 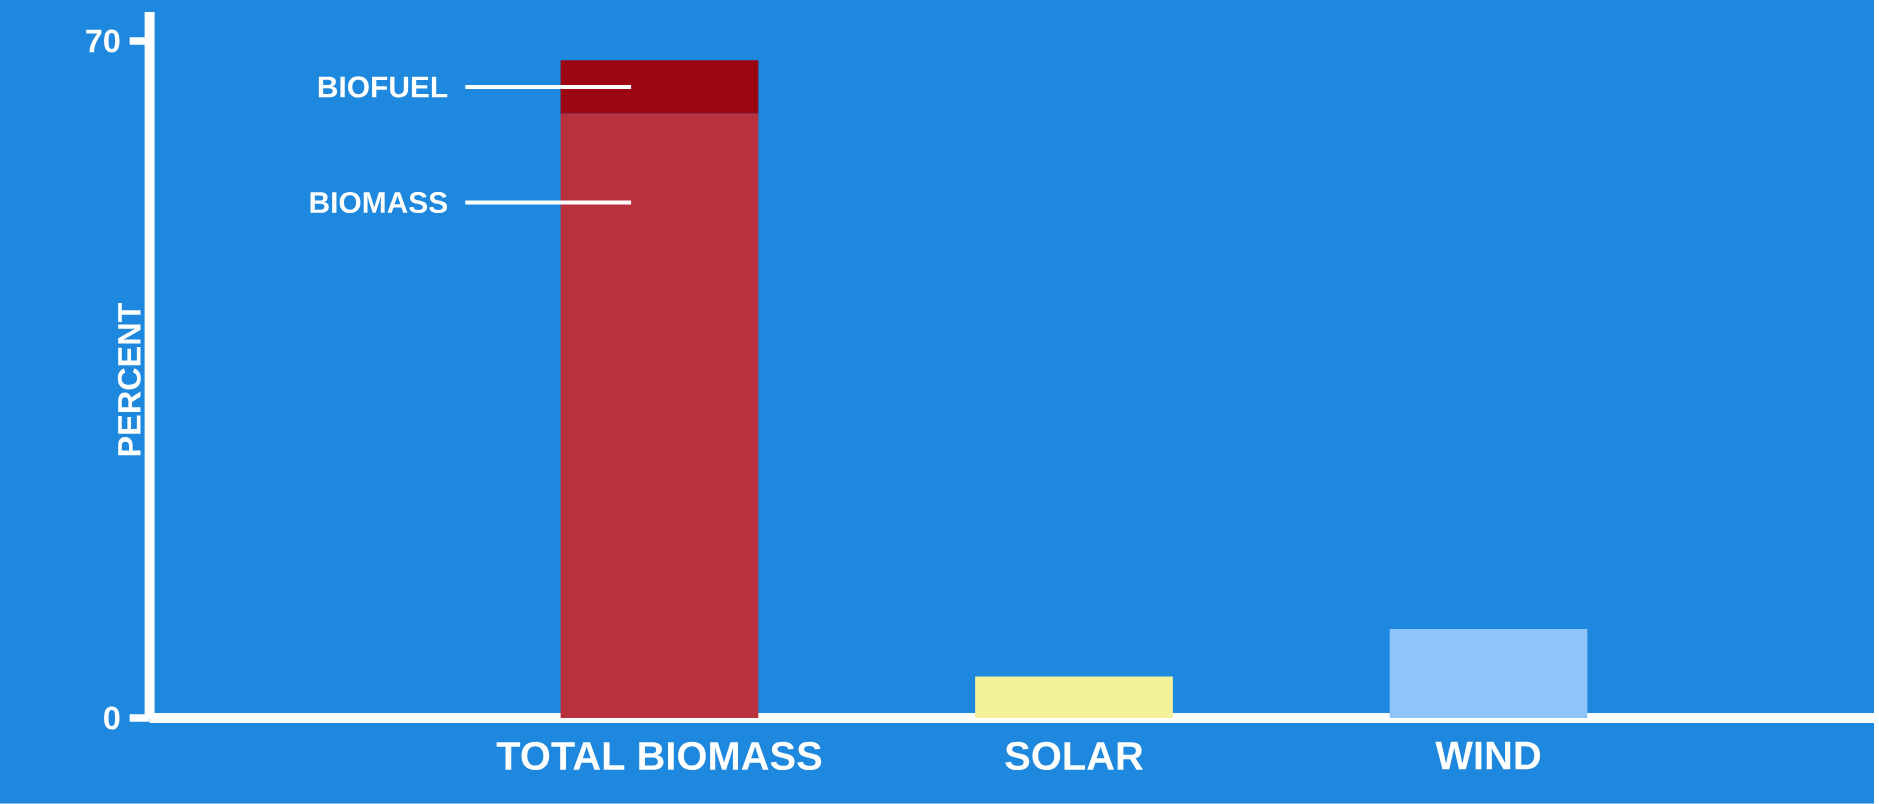 What do you see at coordinates (112, 718) in the screenshot?
I see `y-tick-label: 0` at bounding box center [112, 718].